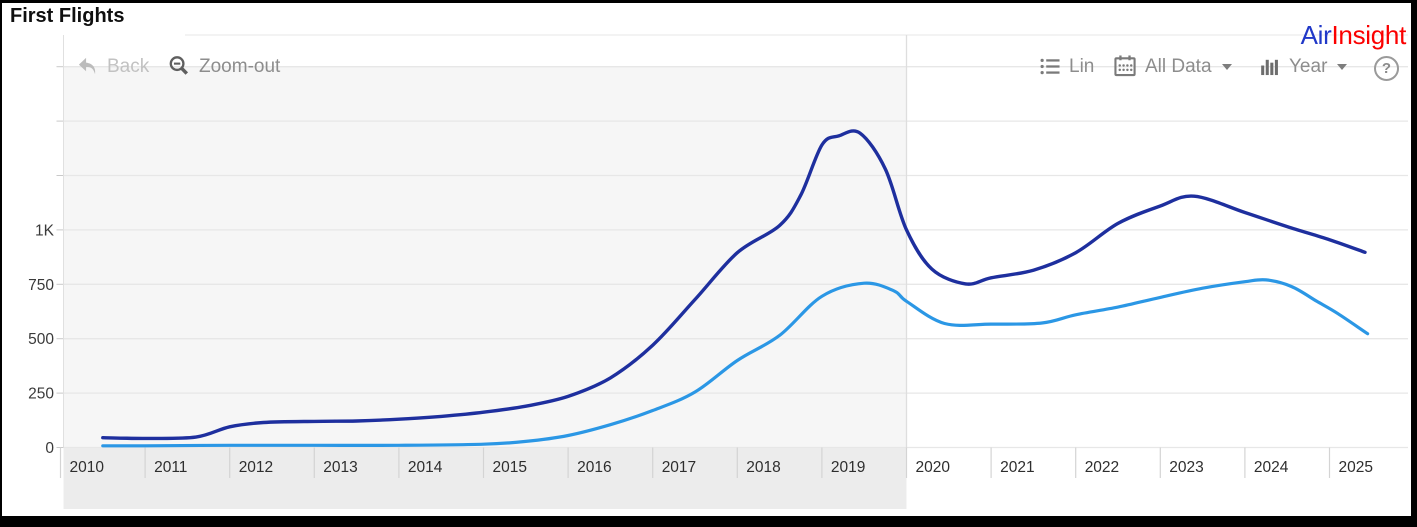  What do you see at coordinates (425, 467) in the screenshot?
I see `x-tick-label: 2014` at bounding box center [425, 467].